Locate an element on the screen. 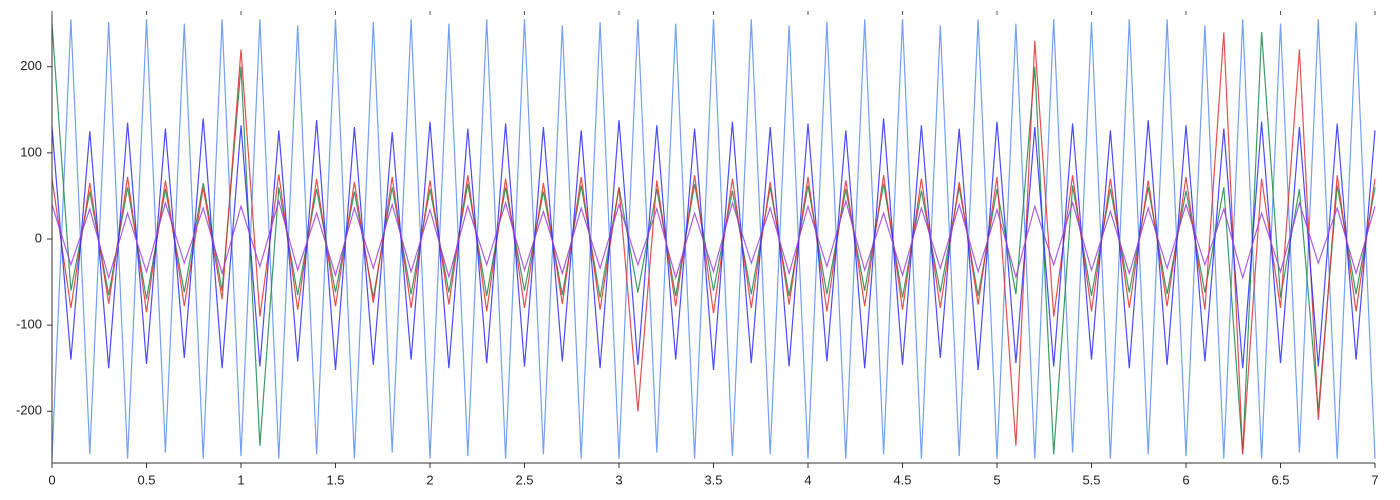  x-tick-label: 0.5 is located at coordinates (146, 479).